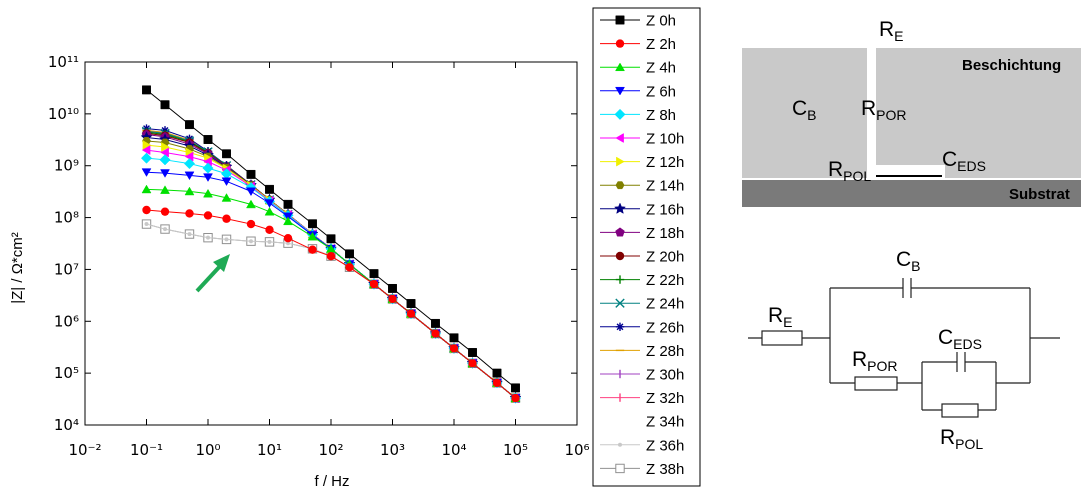 Image resolution: width=1081 pixels, height=492 pixels. I want to click on label-sub: POL, so click(857, 176).